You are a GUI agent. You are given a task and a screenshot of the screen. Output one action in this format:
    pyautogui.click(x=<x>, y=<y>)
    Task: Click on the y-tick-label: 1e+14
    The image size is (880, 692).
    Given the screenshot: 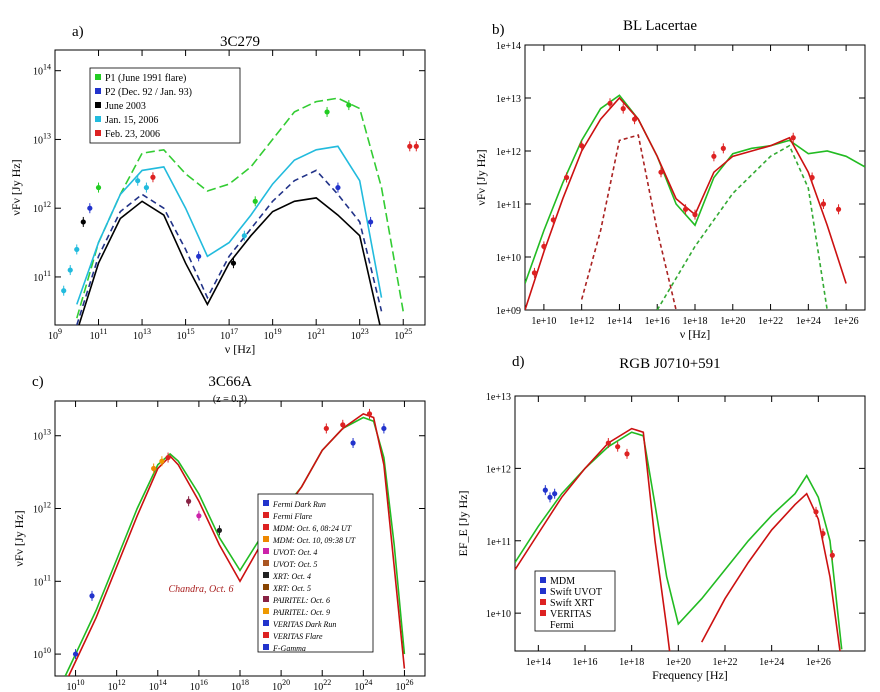 What is the action you would take?
    pyautogui.click(x=508, y=46)
    